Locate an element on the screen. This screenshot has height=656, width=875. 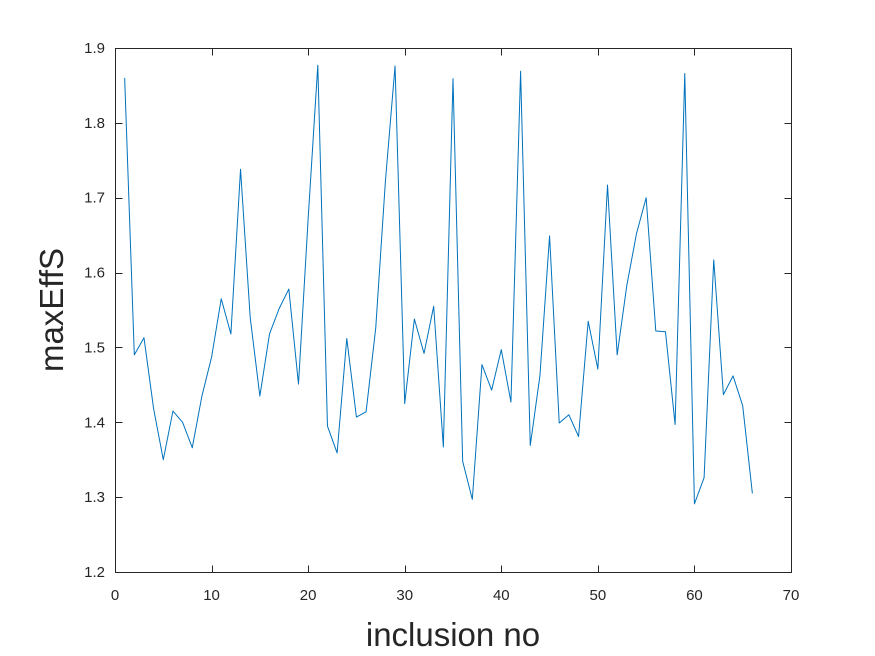
y-tick-label-2: 1.4 is located at coordinates (94, 422).